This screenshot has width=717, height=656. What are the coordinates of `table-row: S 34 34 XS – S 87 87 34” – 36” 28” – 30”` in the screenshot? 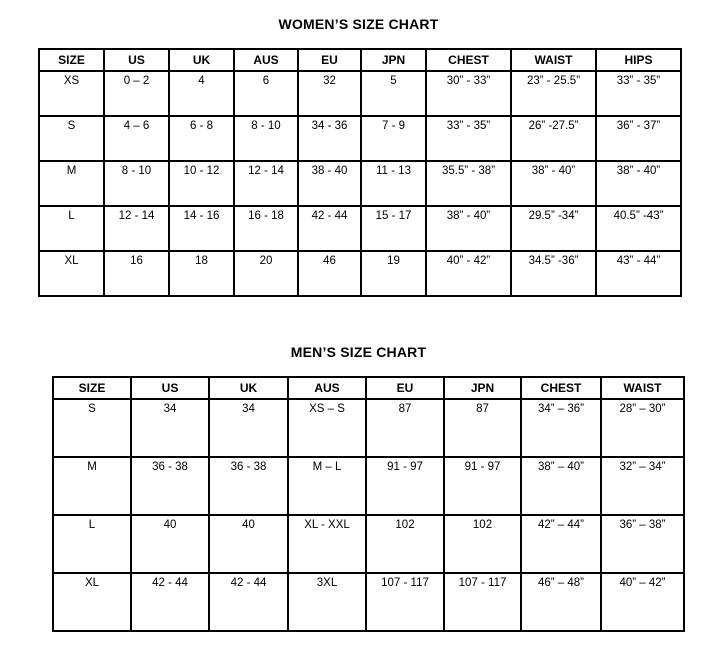 It's located at (368, 428).